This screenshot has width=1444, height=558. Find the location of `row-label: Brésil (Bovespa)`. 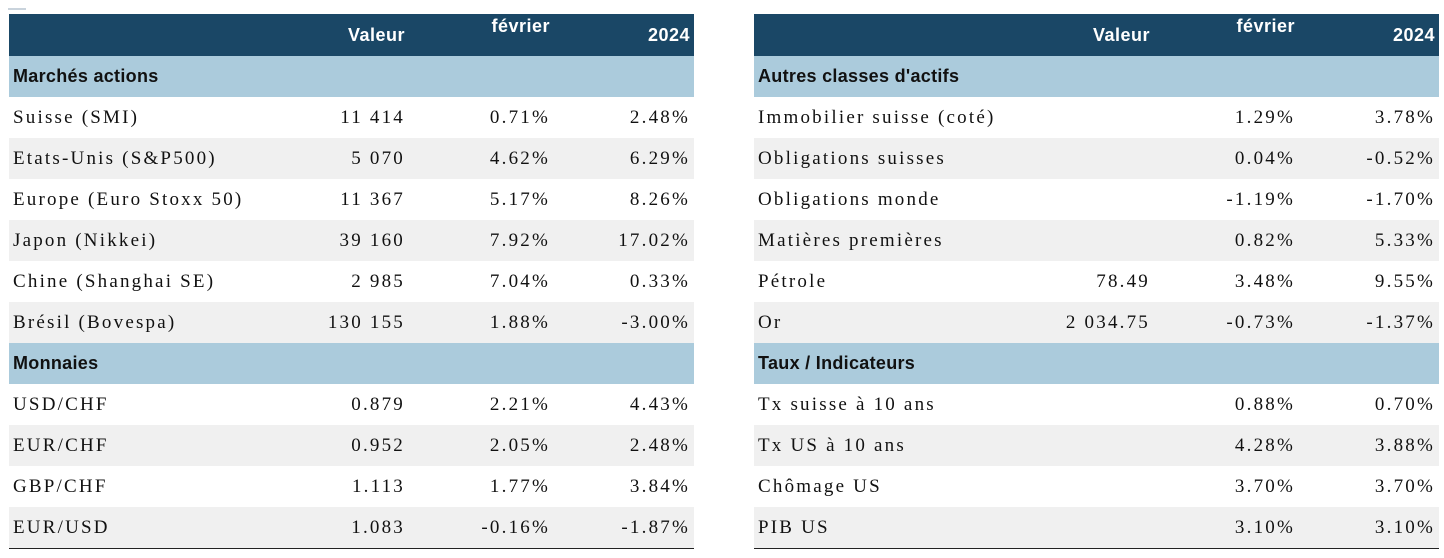

row-label: Brésil (Bovespa) is located at coordinates (136, 322).